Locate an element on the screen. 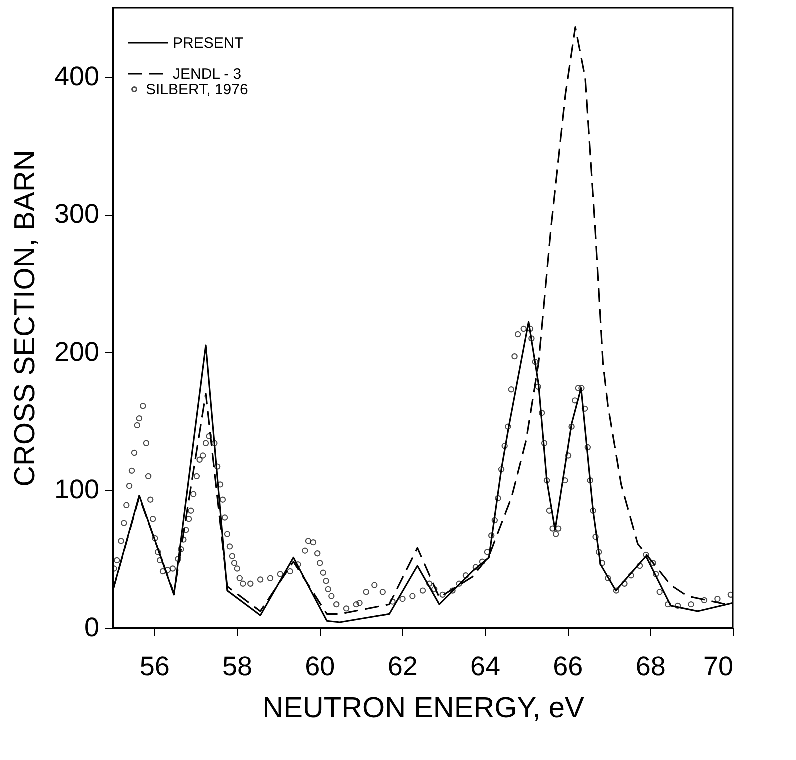 This screenshot has height=760, width=796. y-tick-label: 200 is located at coordinates (77, 351).